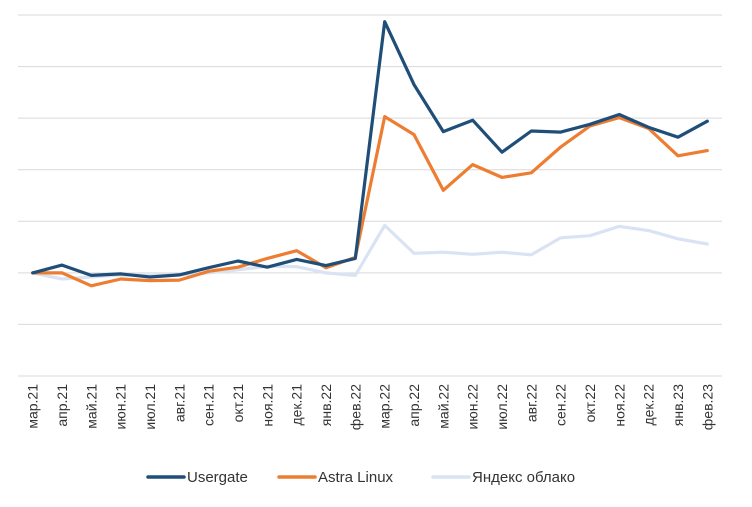 The height and width of the screenshot is (507, 752). I want to click on x-tick-label: авг.22, so click(531, 403).